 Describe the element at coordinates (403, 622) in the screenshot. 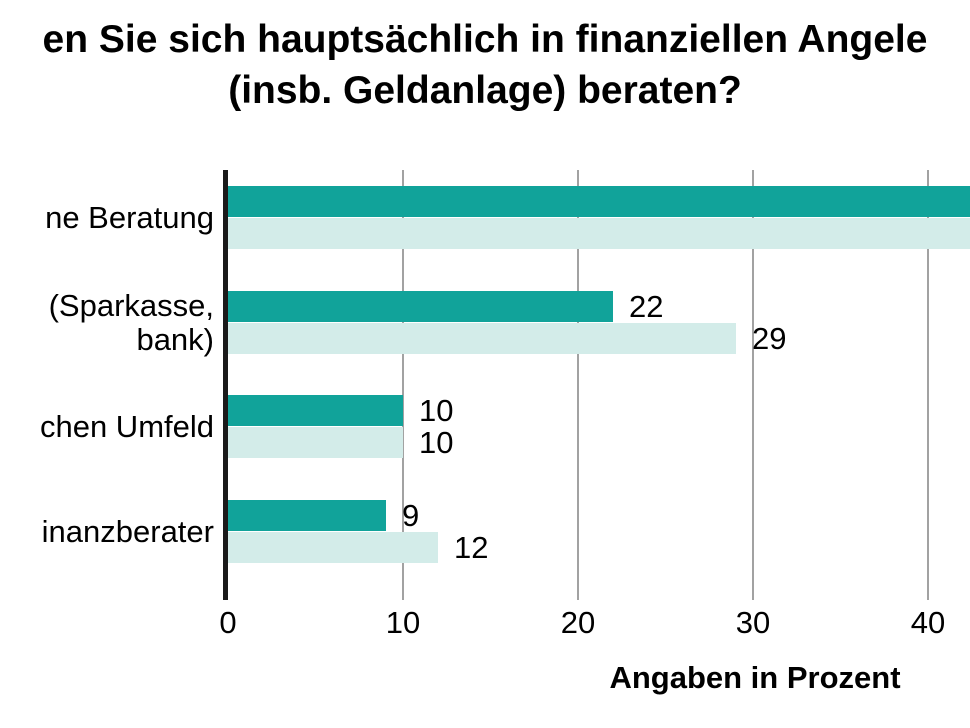

I see `x-tick-10: 10` at that location.